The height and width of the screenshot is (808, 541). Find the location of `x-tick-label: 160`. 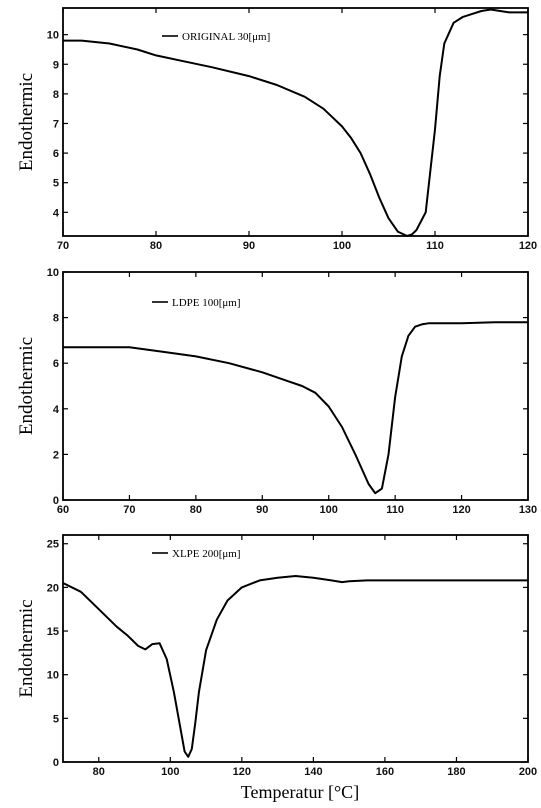

x-tick-label: 160 is located at coordinates (385, 772).